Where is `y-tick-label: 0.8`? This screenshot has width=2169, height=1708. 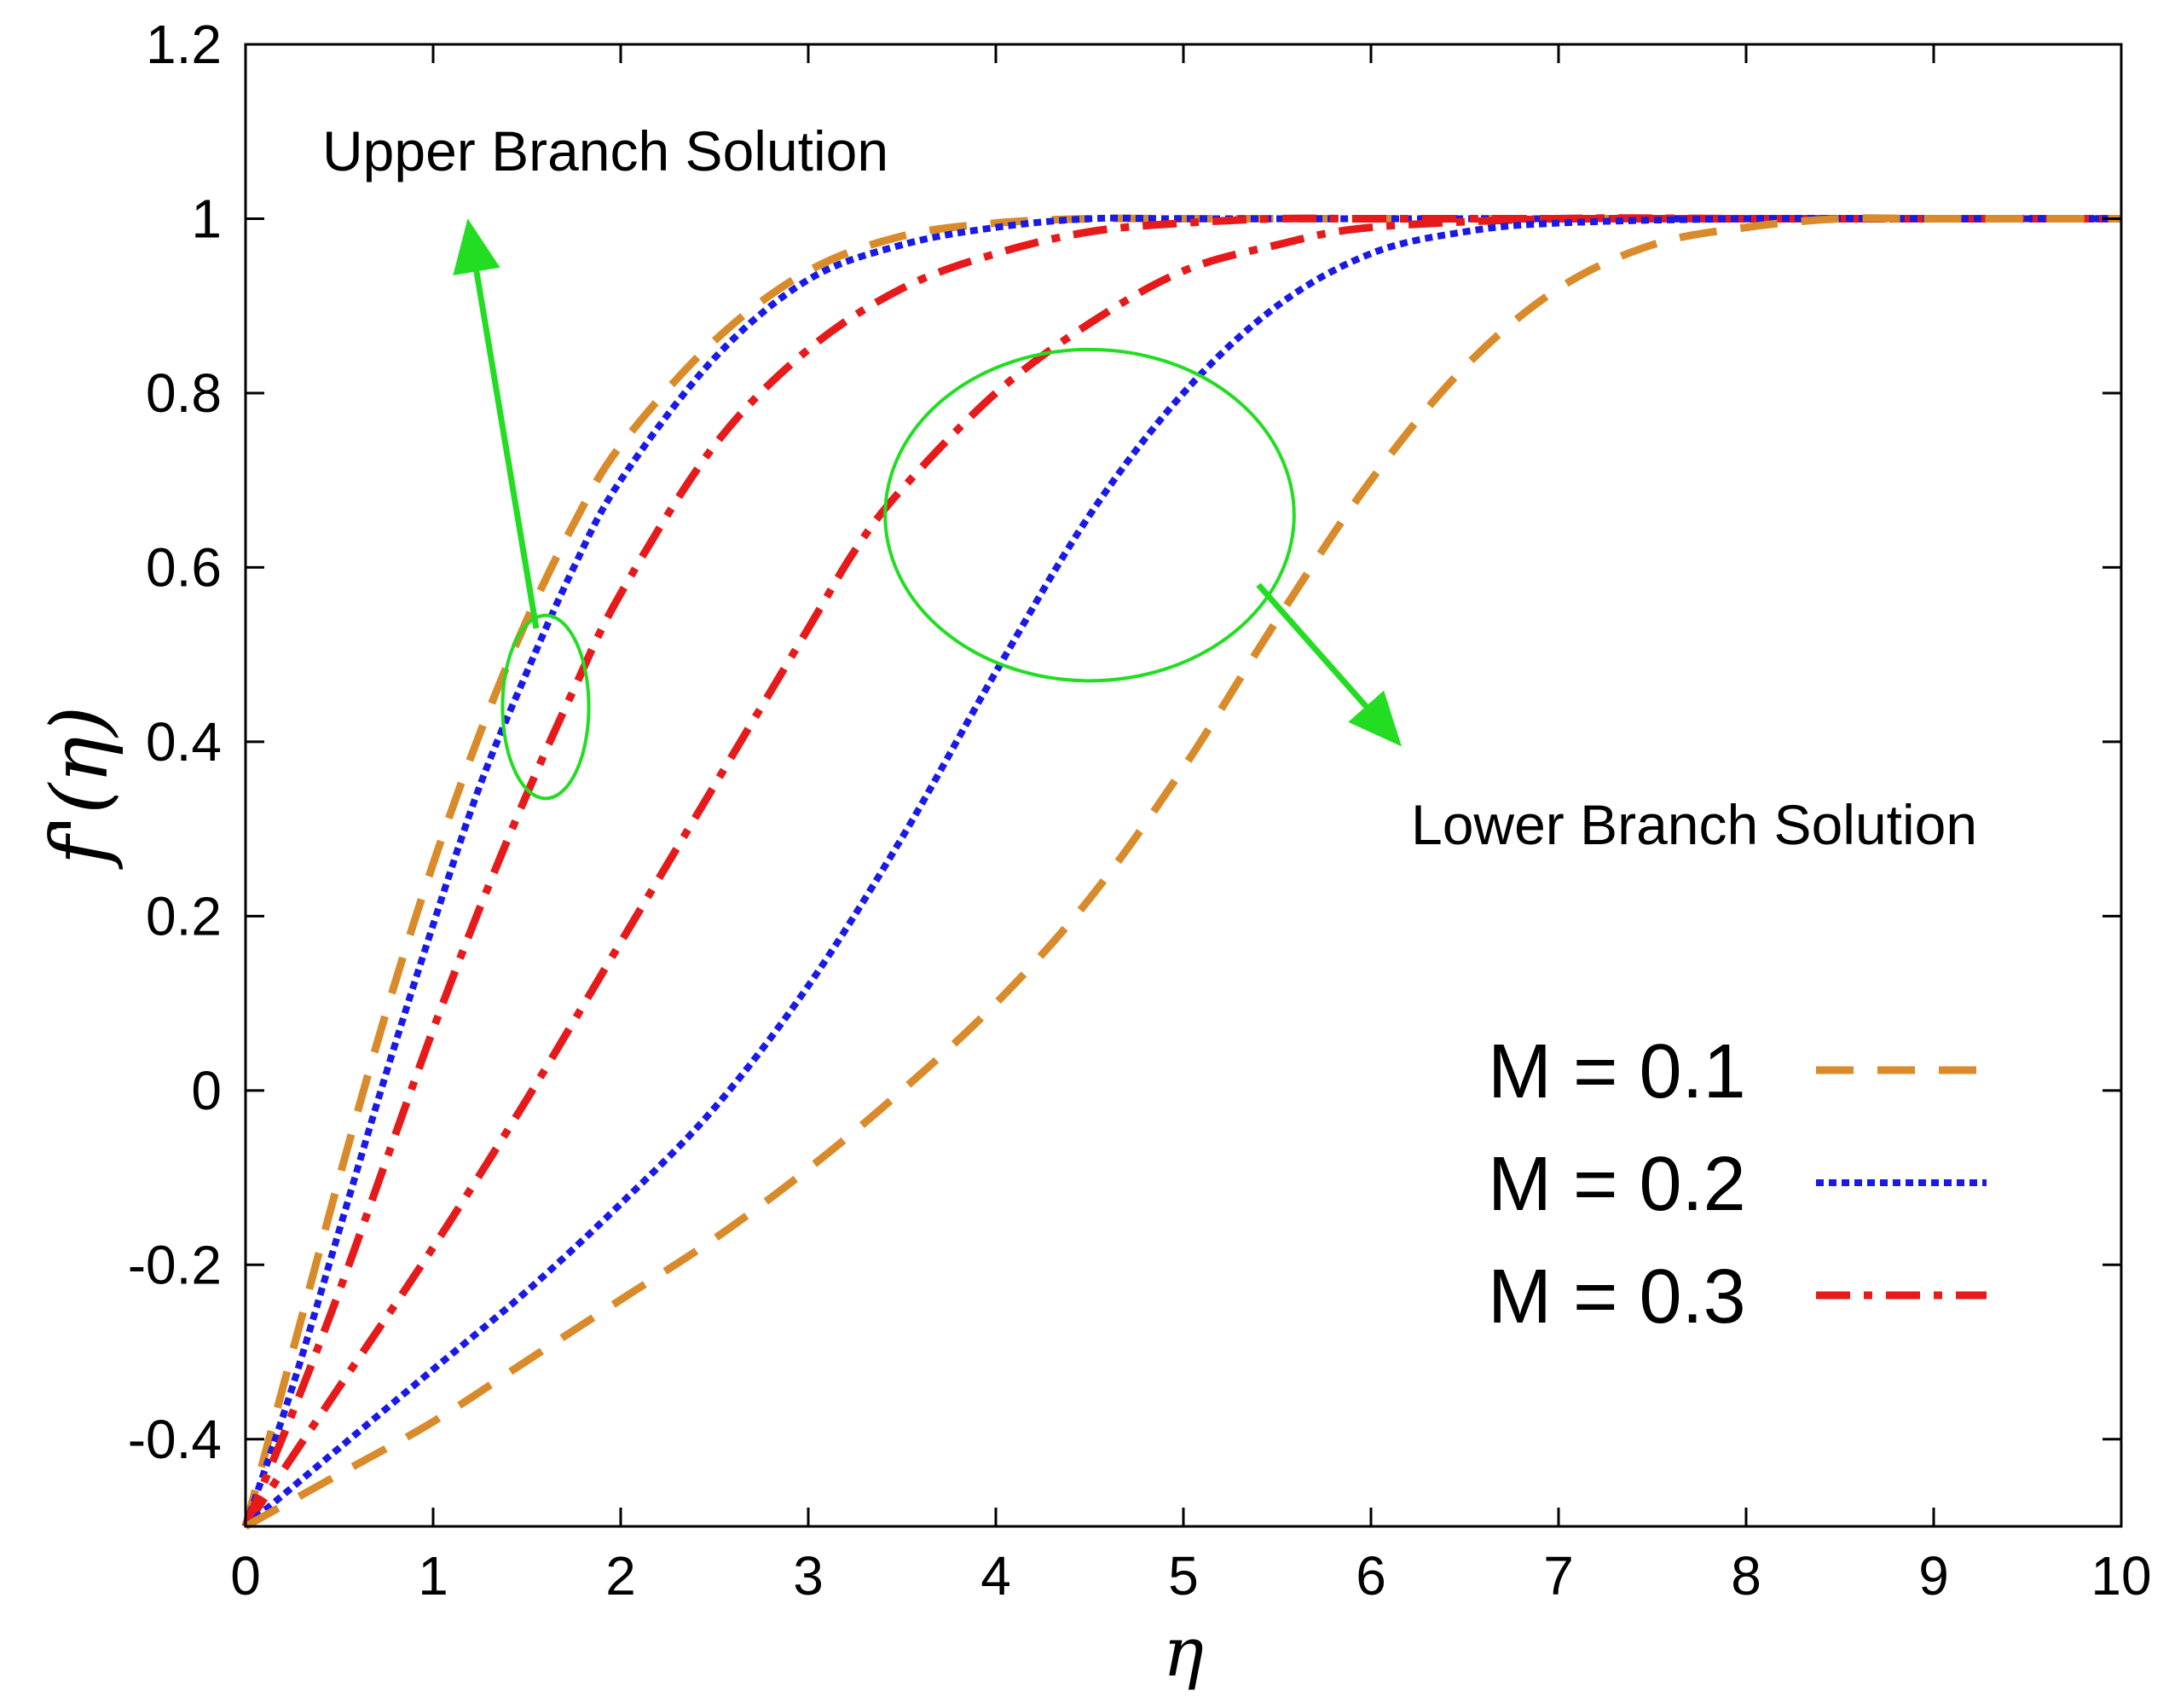
y-tick-label: 0.8 is located at coordinates (184, 393).